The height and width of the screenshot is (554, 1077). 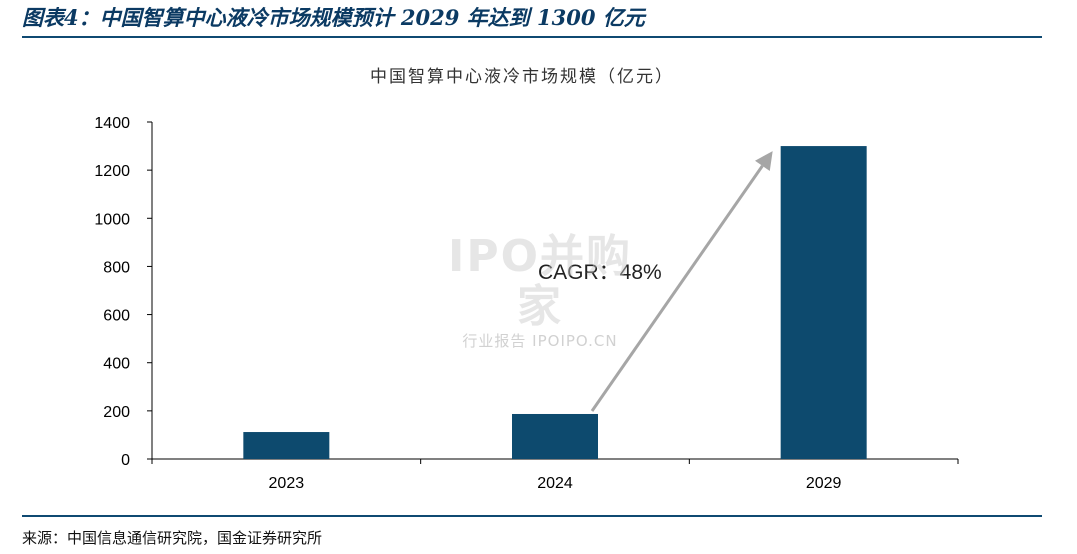 I want to click on x-axis: 2023 2024 2029, so click(x=555, y=475).